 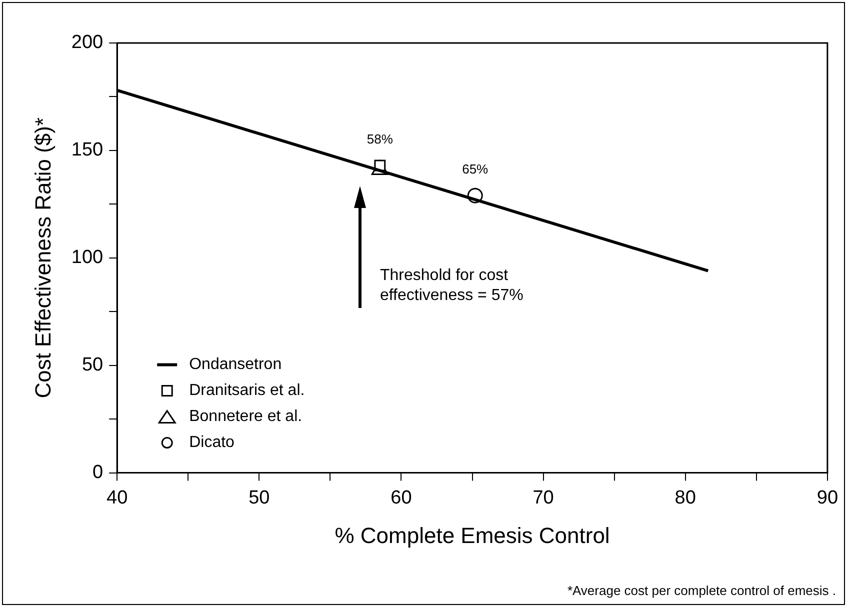 I want to click on x-tick-label: 60, so click(x=401, y=497).